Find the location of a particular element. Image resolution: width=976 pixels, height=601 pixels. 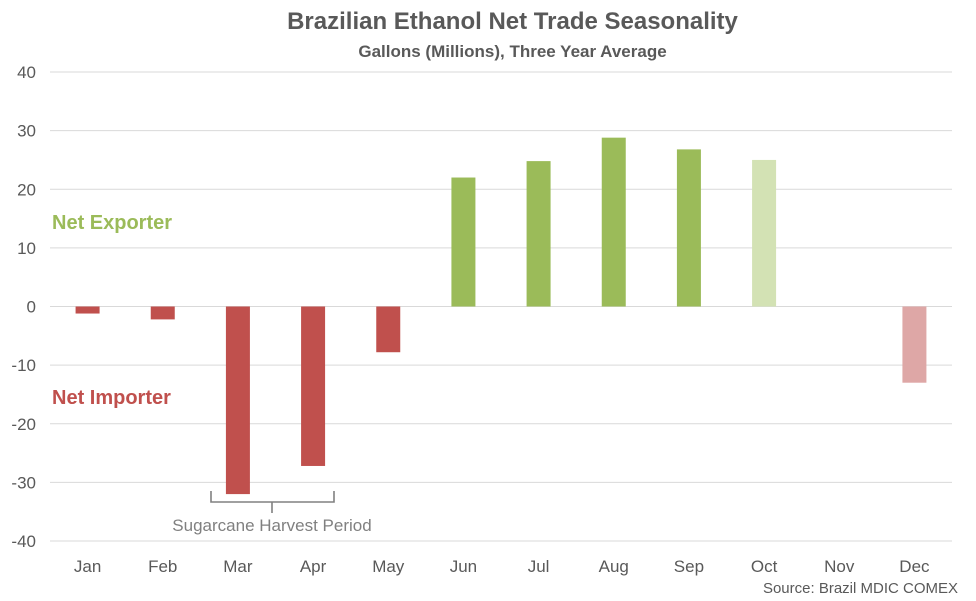

net-importer-label: Net Importer is located at coordinates (111, 398).